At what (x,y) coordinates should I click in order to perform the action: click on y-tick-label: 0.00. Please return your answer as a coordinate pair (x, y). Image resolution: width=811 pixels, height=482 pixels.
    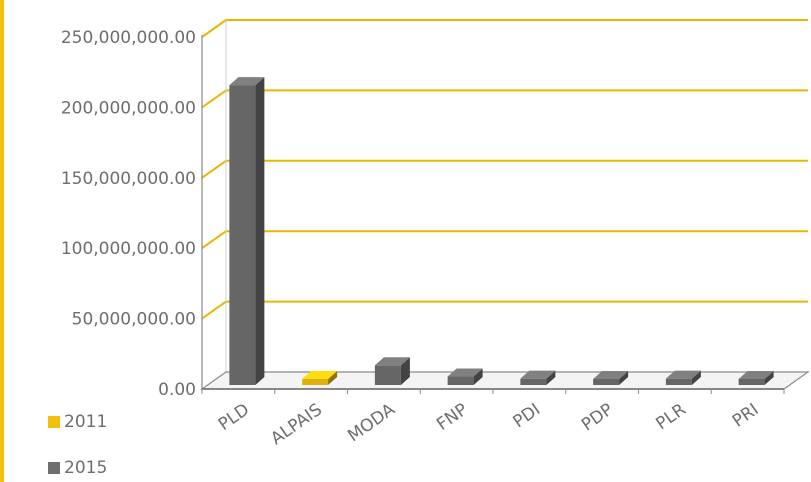
    Looking at the image, I should click on (177, 390).